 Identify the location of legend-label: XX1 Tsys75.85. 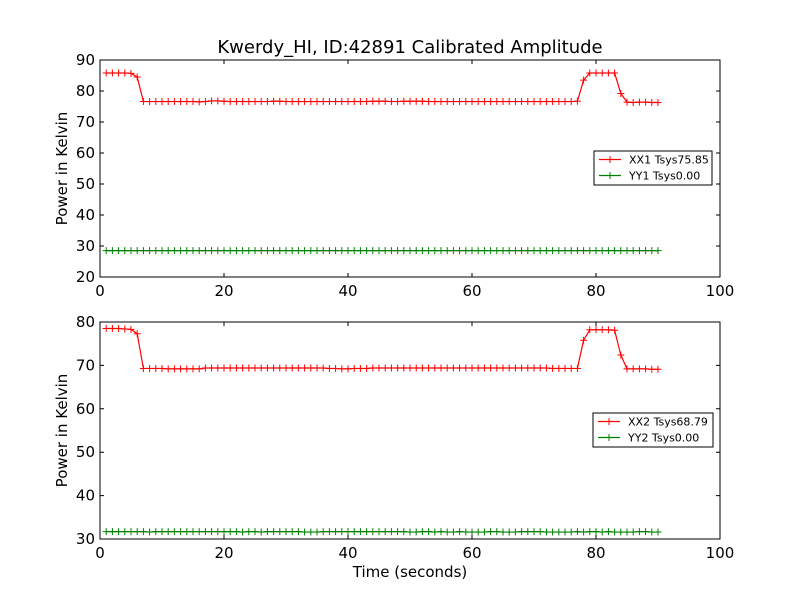
(669, 160).